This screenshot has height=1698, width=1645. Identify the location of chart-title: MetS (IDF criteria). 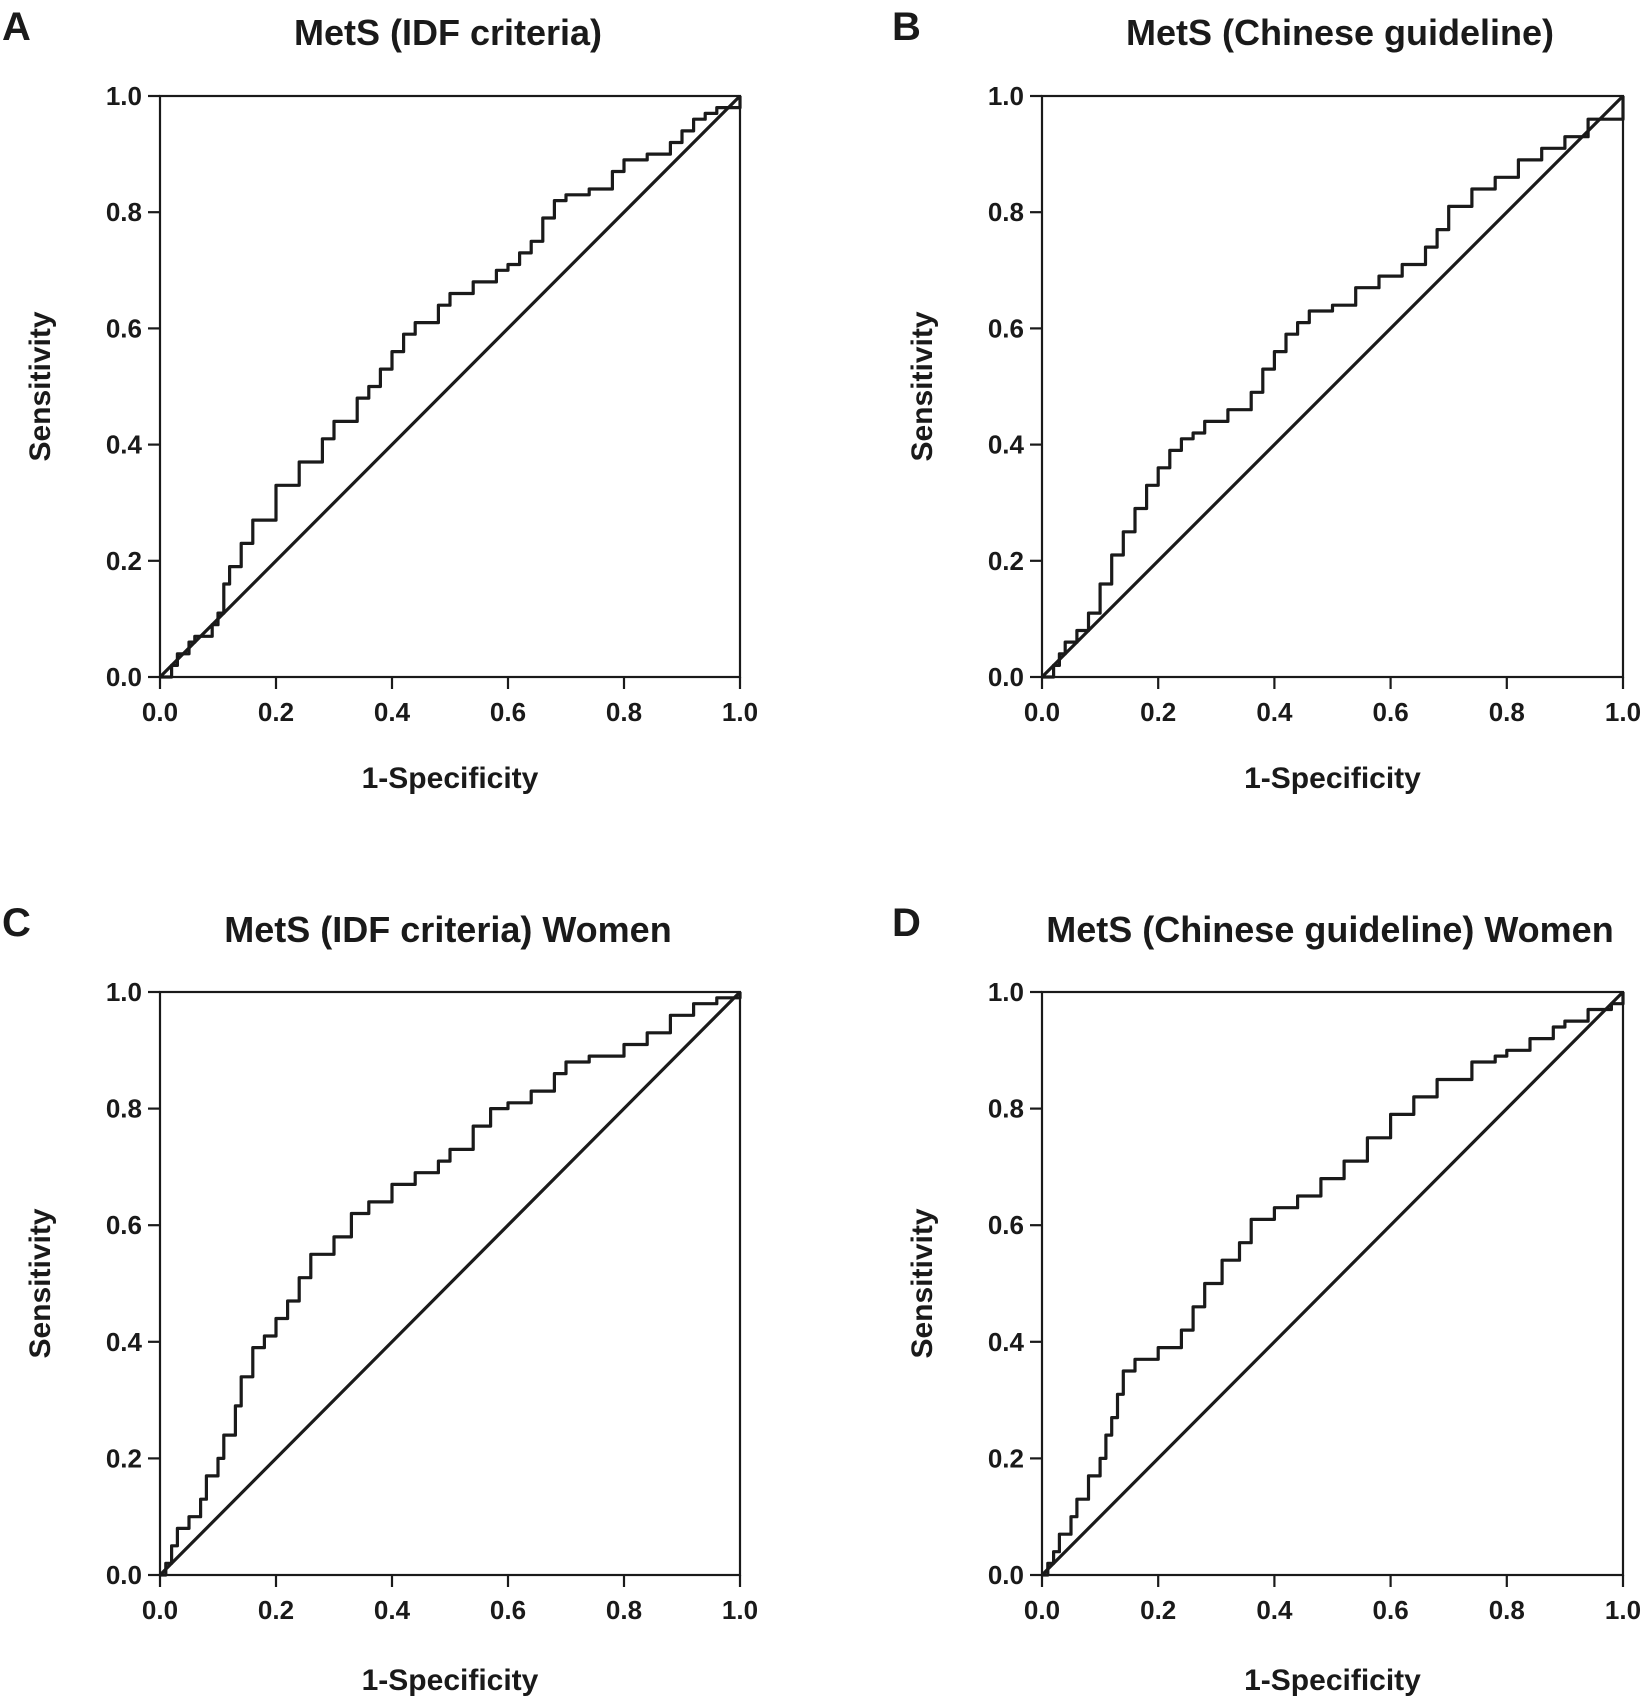
(448, 32).